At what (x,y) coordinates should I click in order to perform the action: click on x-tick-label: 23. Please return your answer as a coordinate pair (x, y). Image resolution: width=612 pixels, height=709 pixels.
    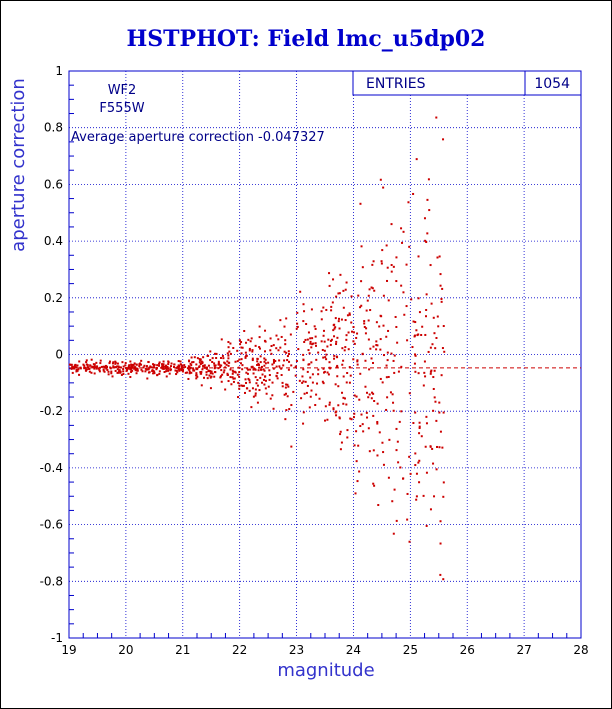
    Looking at the image, I should click on (296, 650).